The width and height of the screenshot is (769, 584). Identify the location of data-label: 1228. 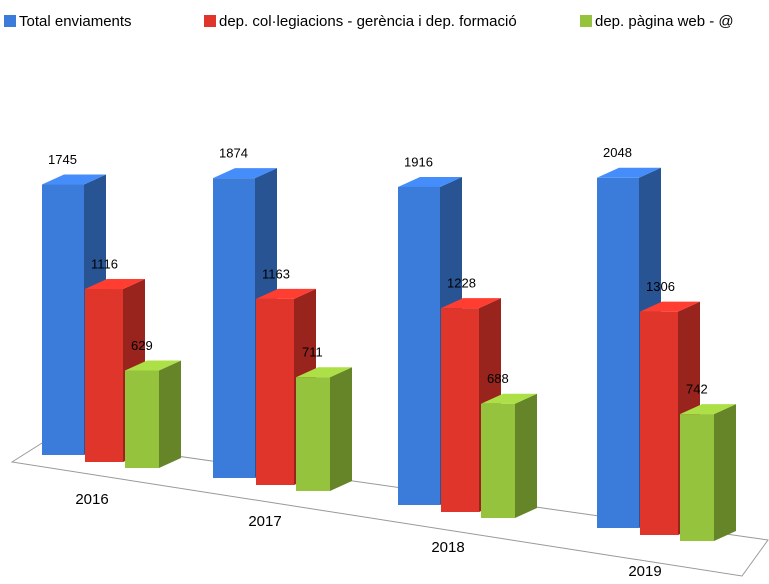
(461, 283).